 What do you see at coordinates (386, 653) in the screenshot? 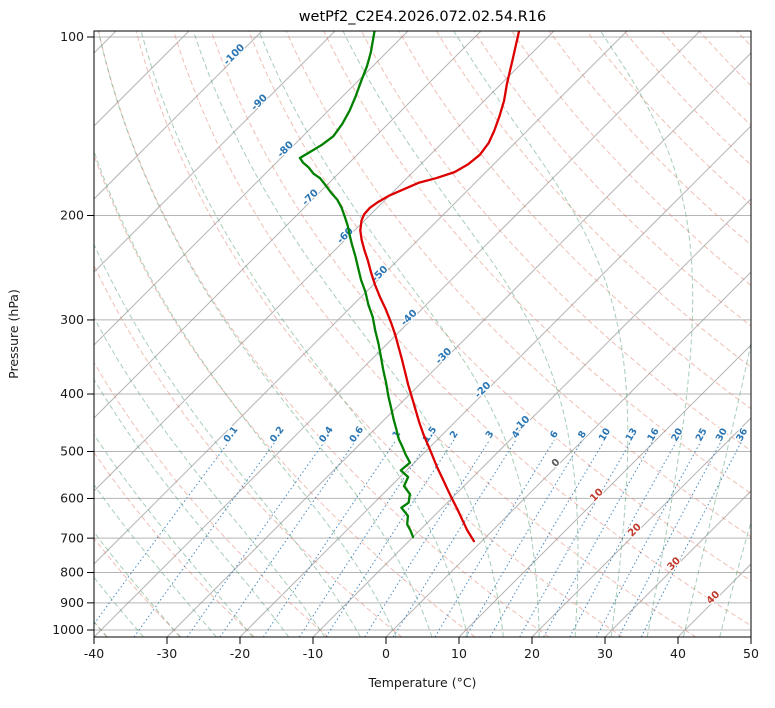
I see `x-tick-label: 0` at bounding box center [386, 653].